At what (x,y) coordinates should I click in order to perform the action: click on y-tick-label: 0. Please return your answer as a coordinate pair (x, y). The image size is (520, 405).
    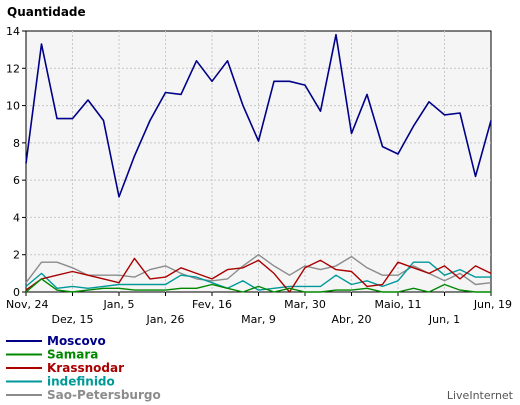
    Looking at the image, I should click on (16, 292).